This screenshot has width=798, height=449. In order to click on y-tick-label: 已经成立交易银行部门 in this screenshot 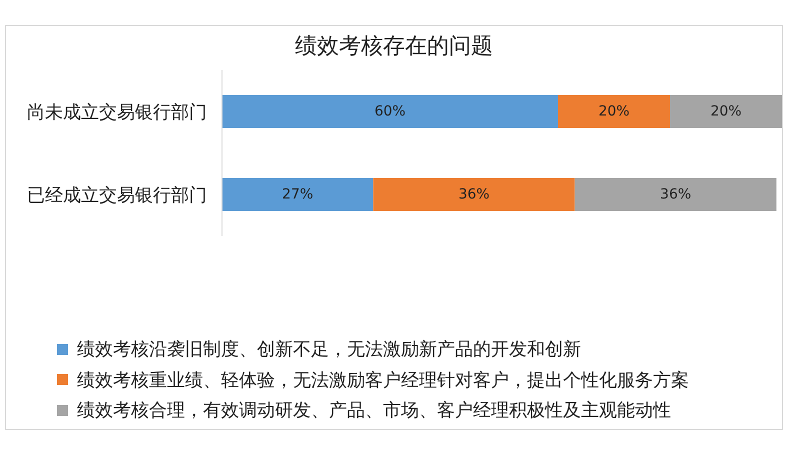, I will do `click(117, 195)`.